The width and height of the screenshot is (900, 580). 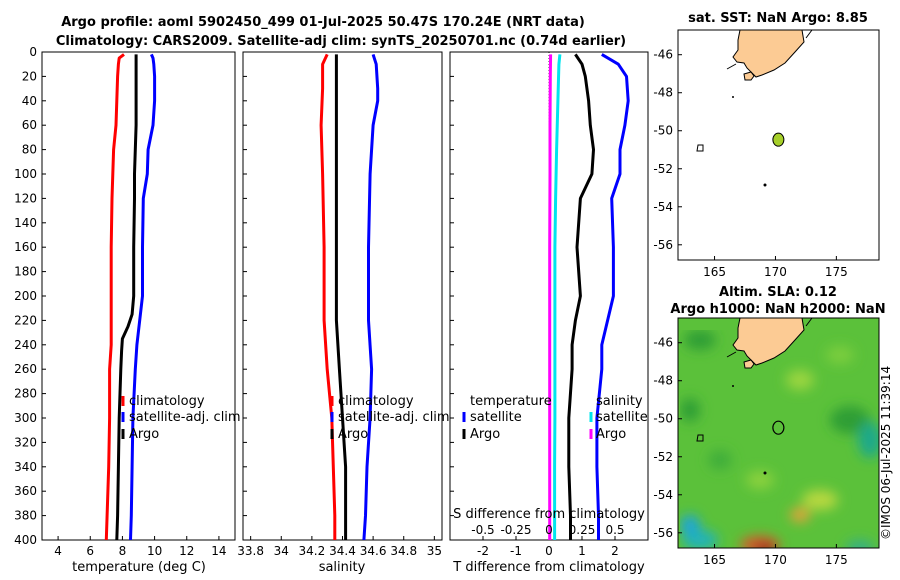 I want to click on imos-timestamp: ©IMOS 06-Jul-2025 11:39:14, so click(x=886, y=453).